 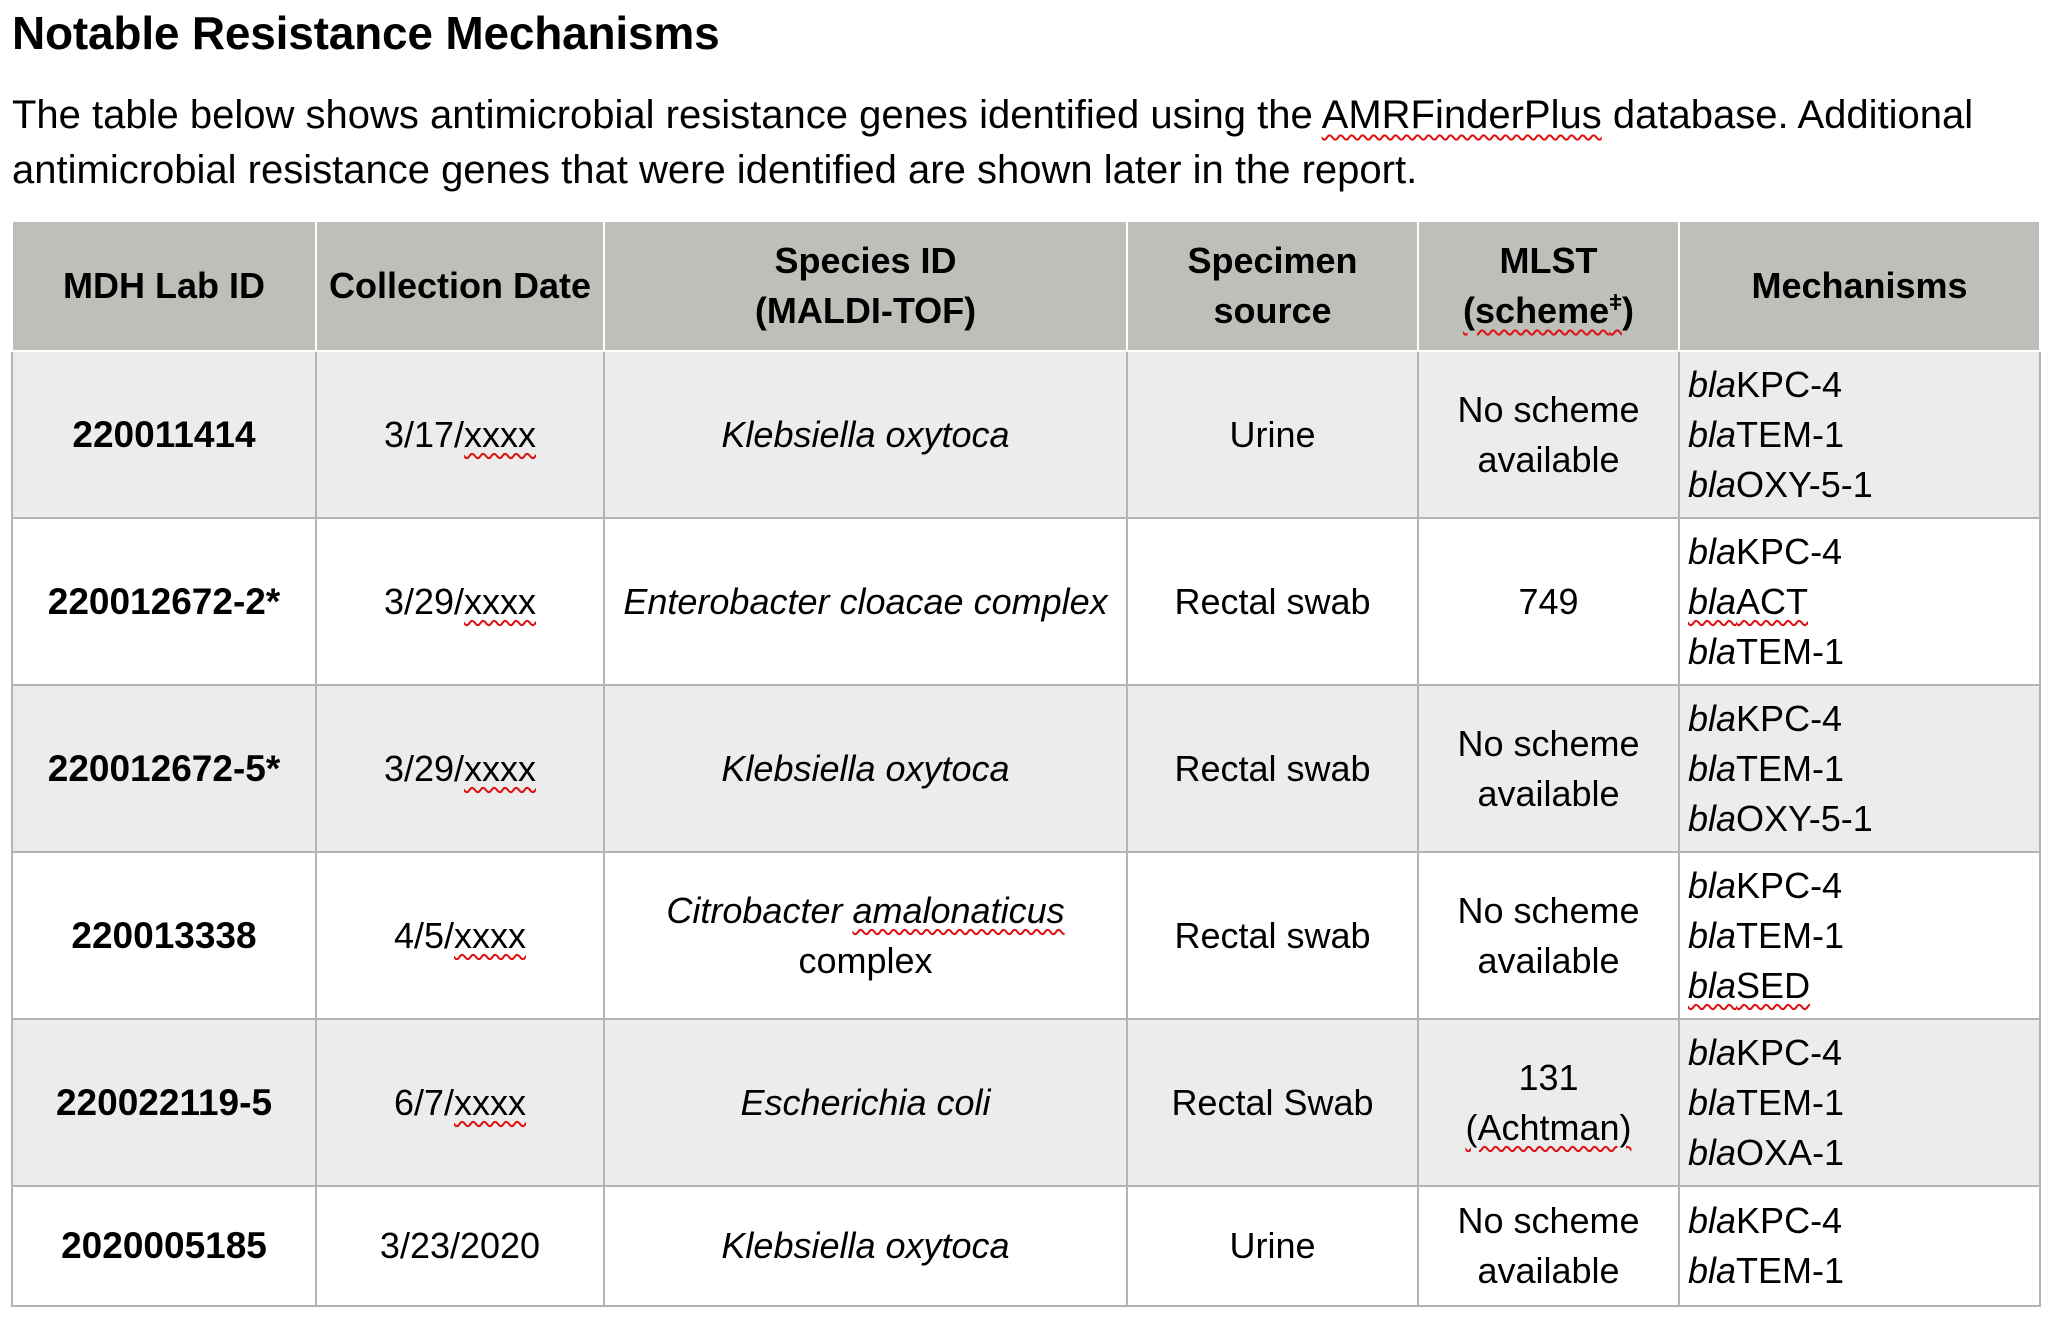 What do you see at coordinates (1859, 1153) in the screenshot?
I see `gene-entry: blaOXA-1` at bounding box center [1859, 1153].